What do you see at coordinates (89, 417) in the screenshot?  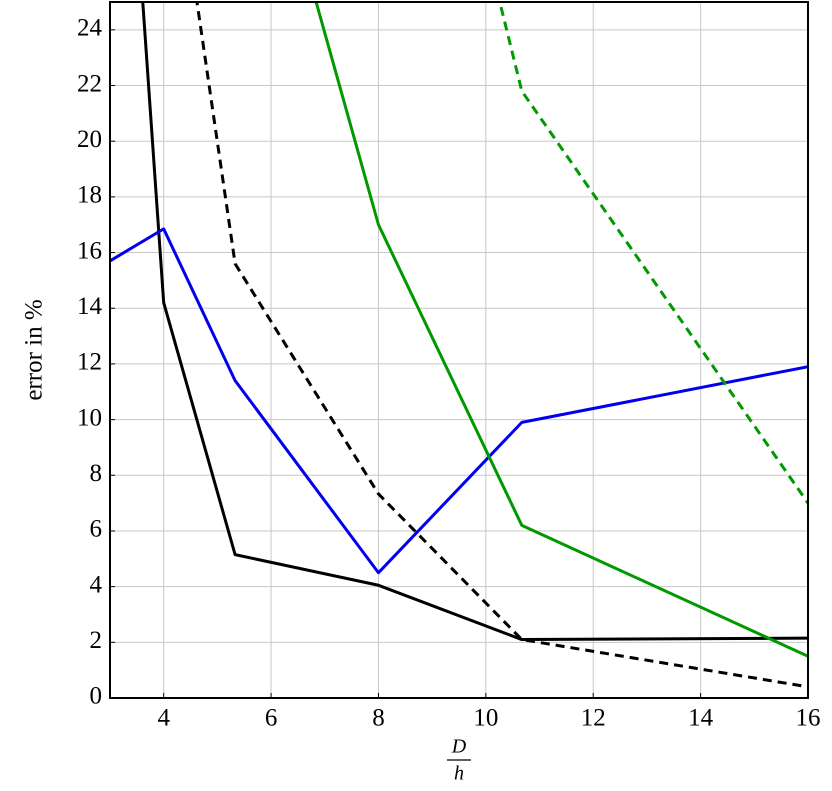 I see `y-tick-label: 10` at bounding box center [89, 417].